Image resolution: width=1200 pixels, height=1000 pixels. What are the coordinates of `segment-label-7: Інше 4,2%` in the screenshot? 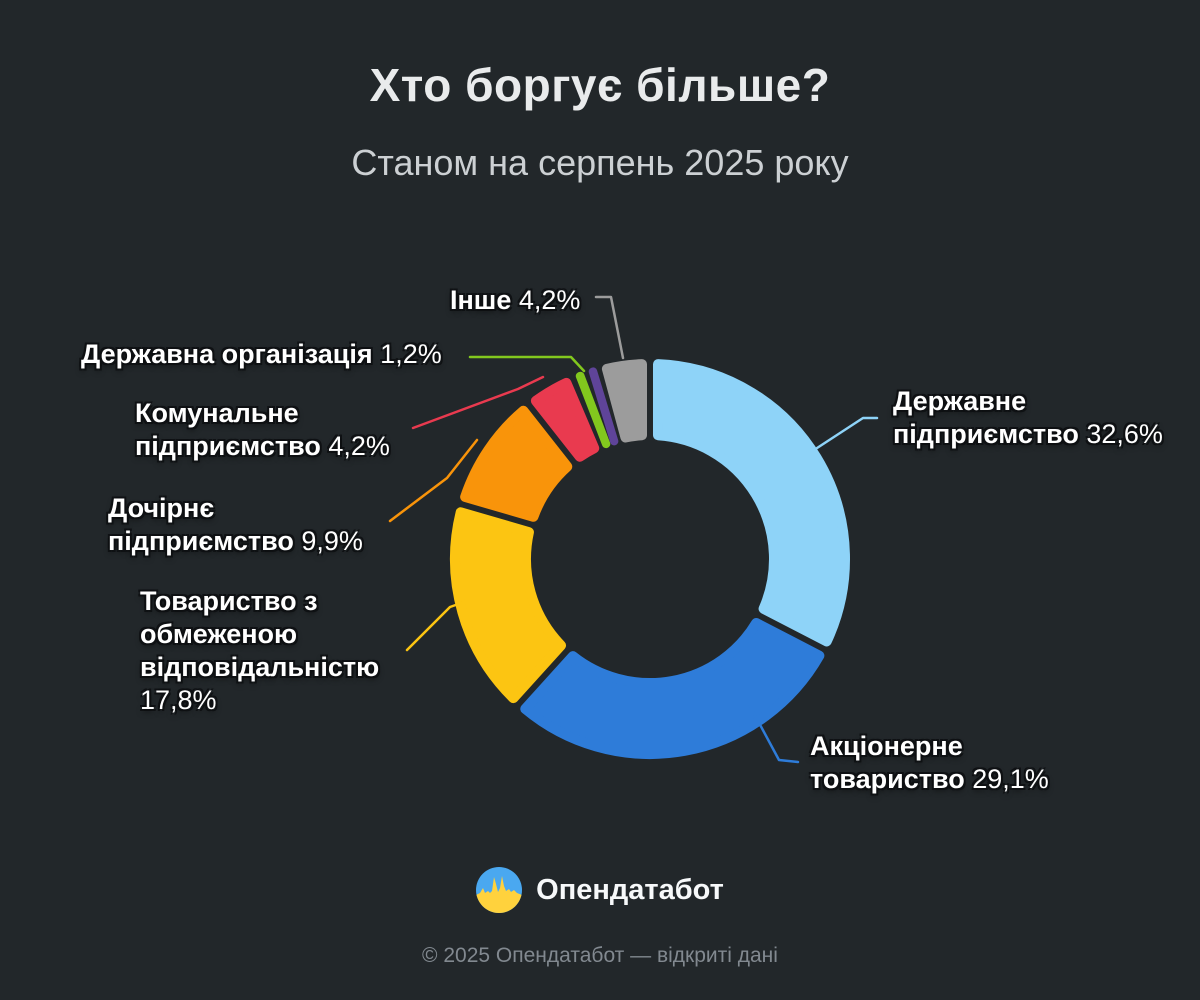 It's located at (515, 300).